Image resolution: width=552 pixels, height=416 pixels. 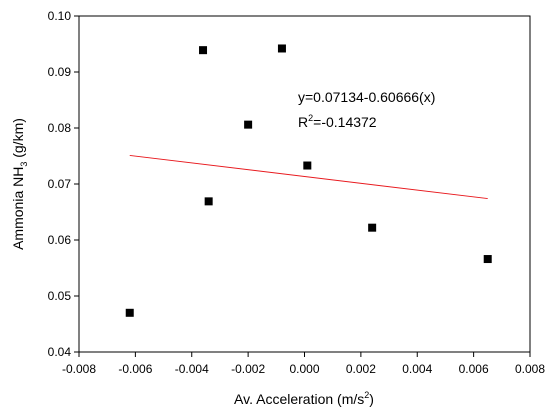 I want to click on y-tick-label: 0.06, so click(x=60, y=240).